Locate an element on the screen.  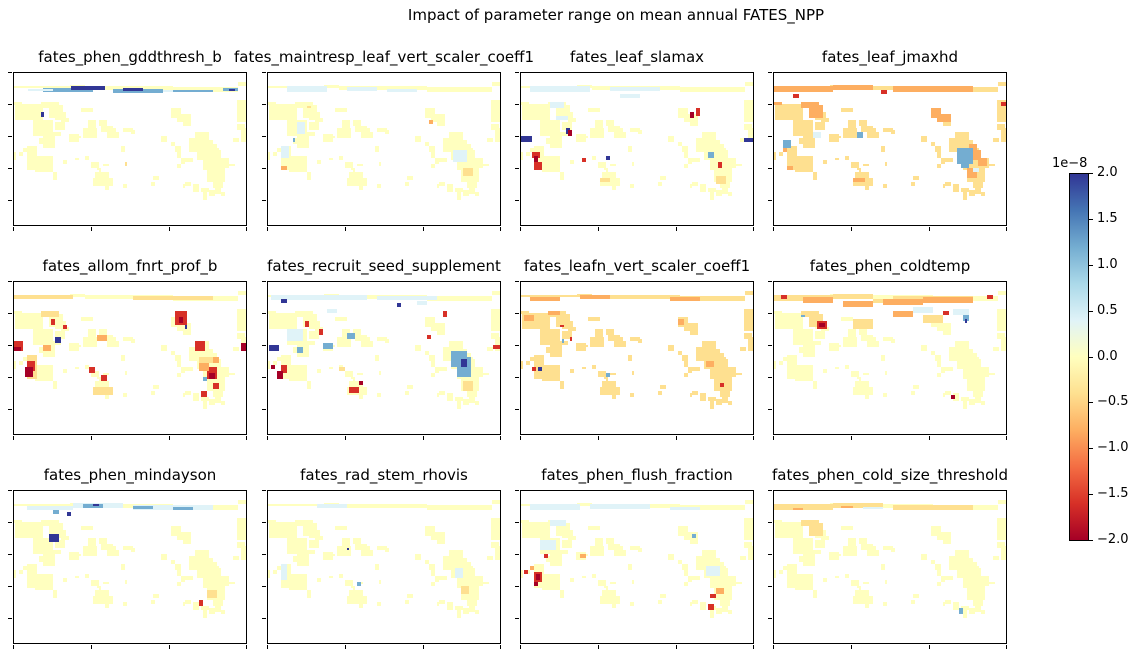
colorbar-tick-label: 0.0 is located at coordinates (1107, 356).